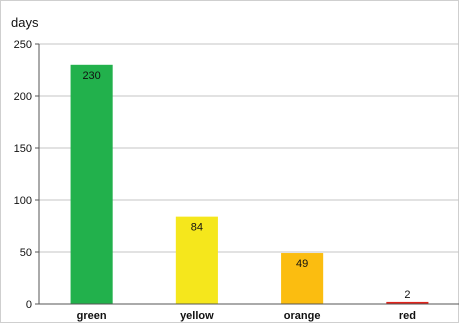 The width and height of the screenshot is (459, 324). Describe the element at coordinates (92, 316) in the screenshot. I see `x-tick-label-green: green` at that location.